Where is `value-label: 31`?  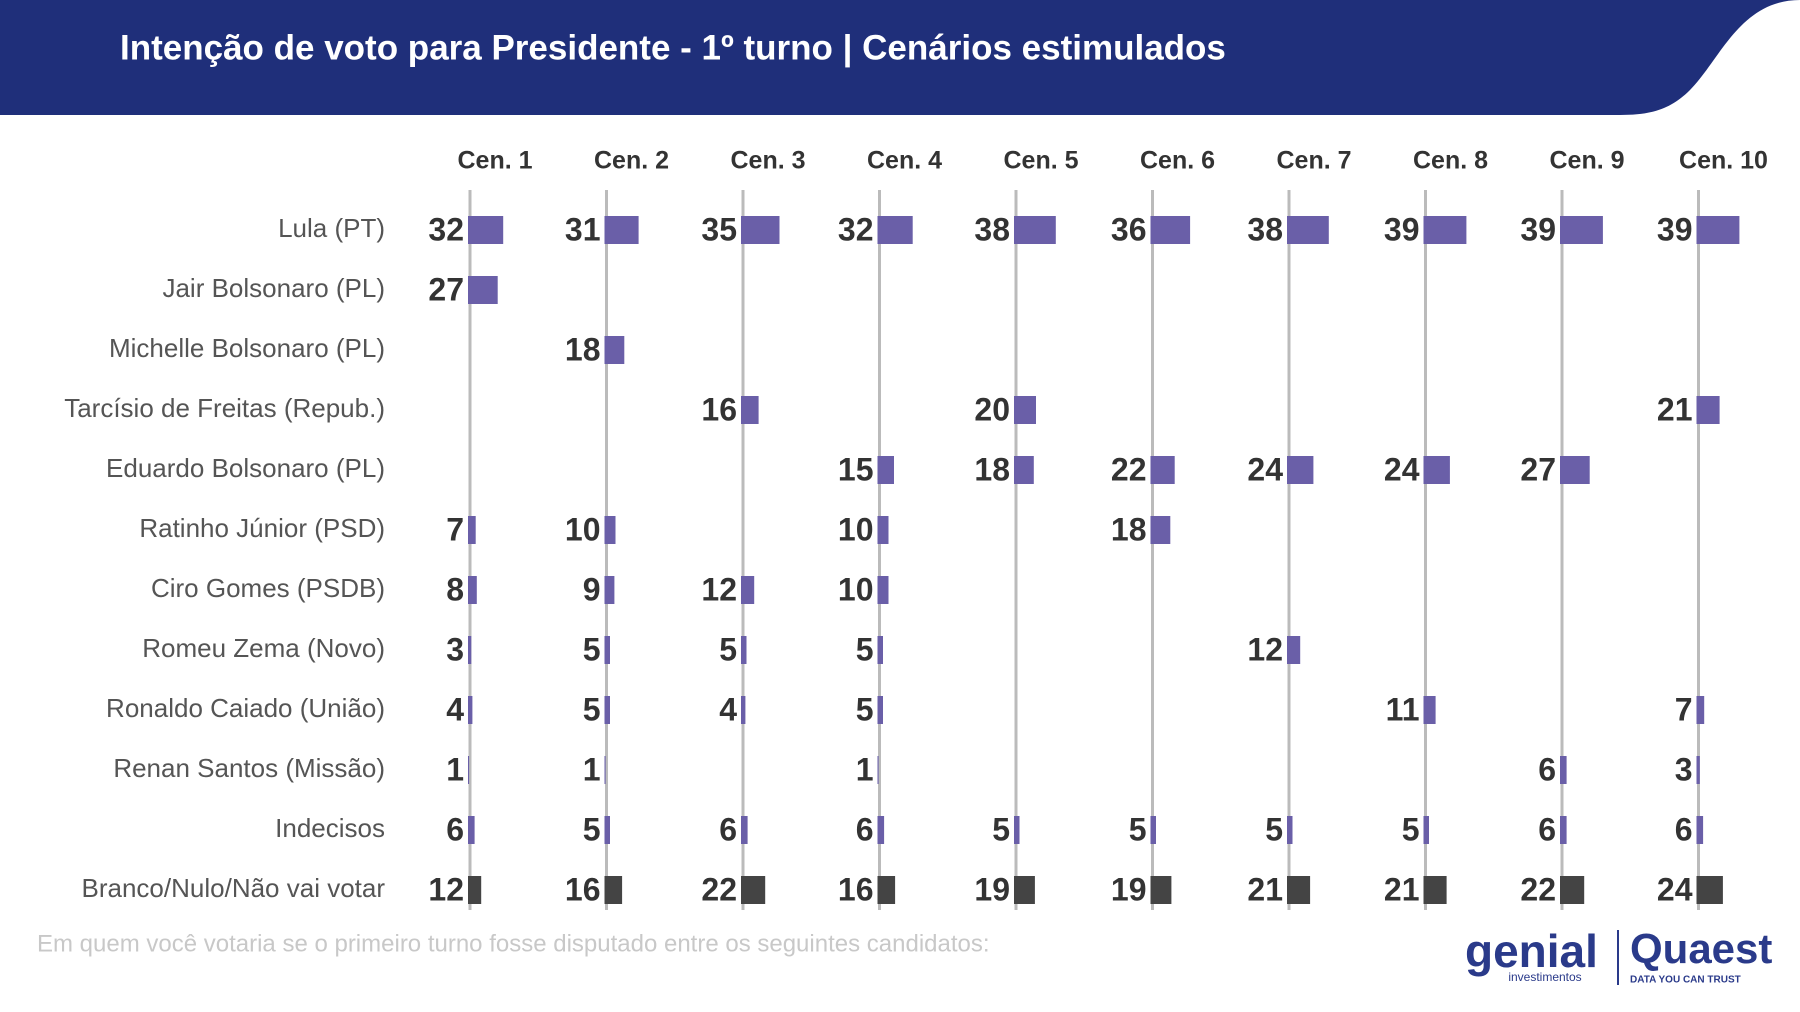 value-label: 31 is located at coordinates (583, 229).